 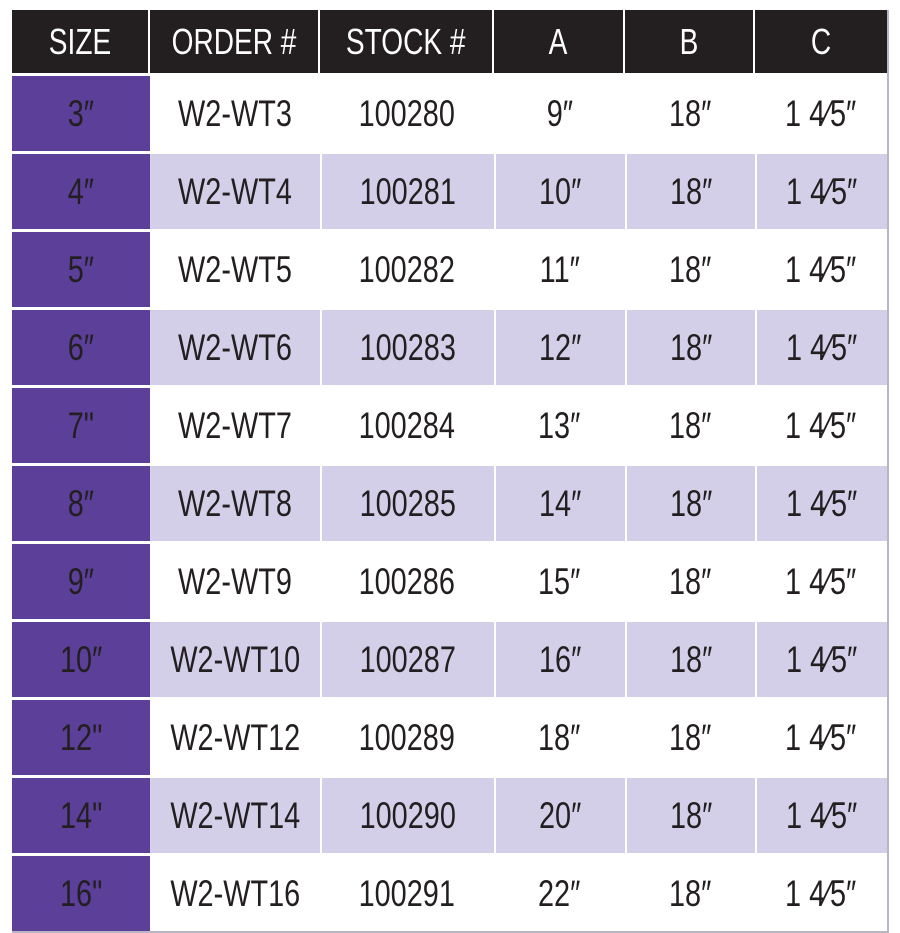 I want to click on cell-text: 20″, so click(x=560, y=815).